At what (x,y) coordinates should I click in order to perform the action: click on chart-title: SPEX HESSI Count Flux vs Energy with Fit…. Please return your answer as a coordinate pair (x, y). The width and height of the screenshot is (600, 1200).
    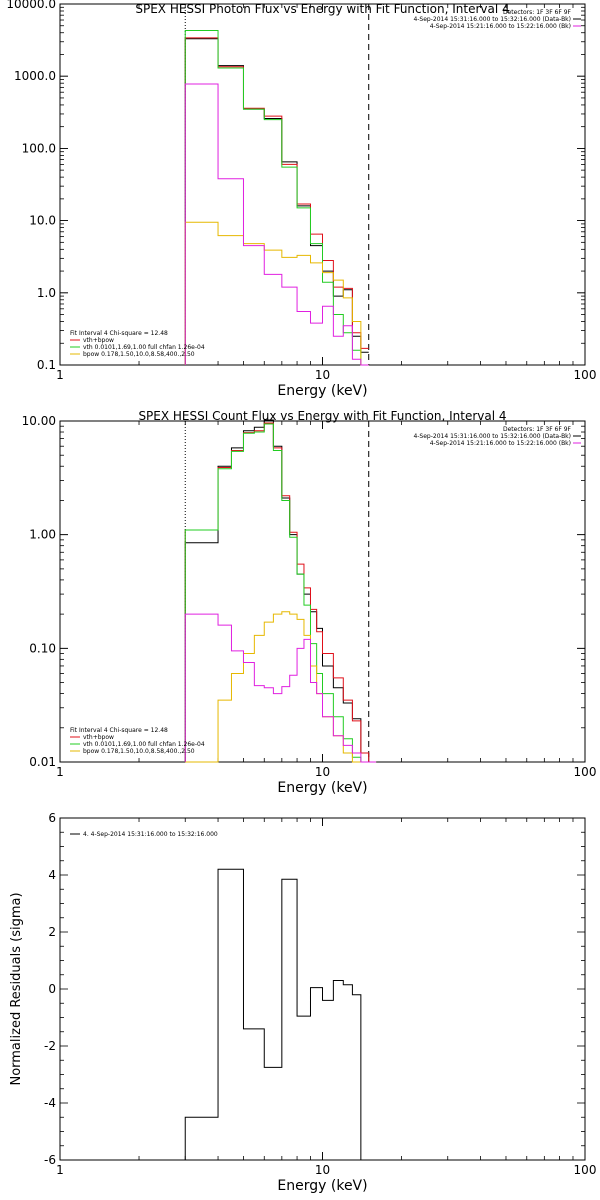
    Looking at the image, I should click on (322, 416).